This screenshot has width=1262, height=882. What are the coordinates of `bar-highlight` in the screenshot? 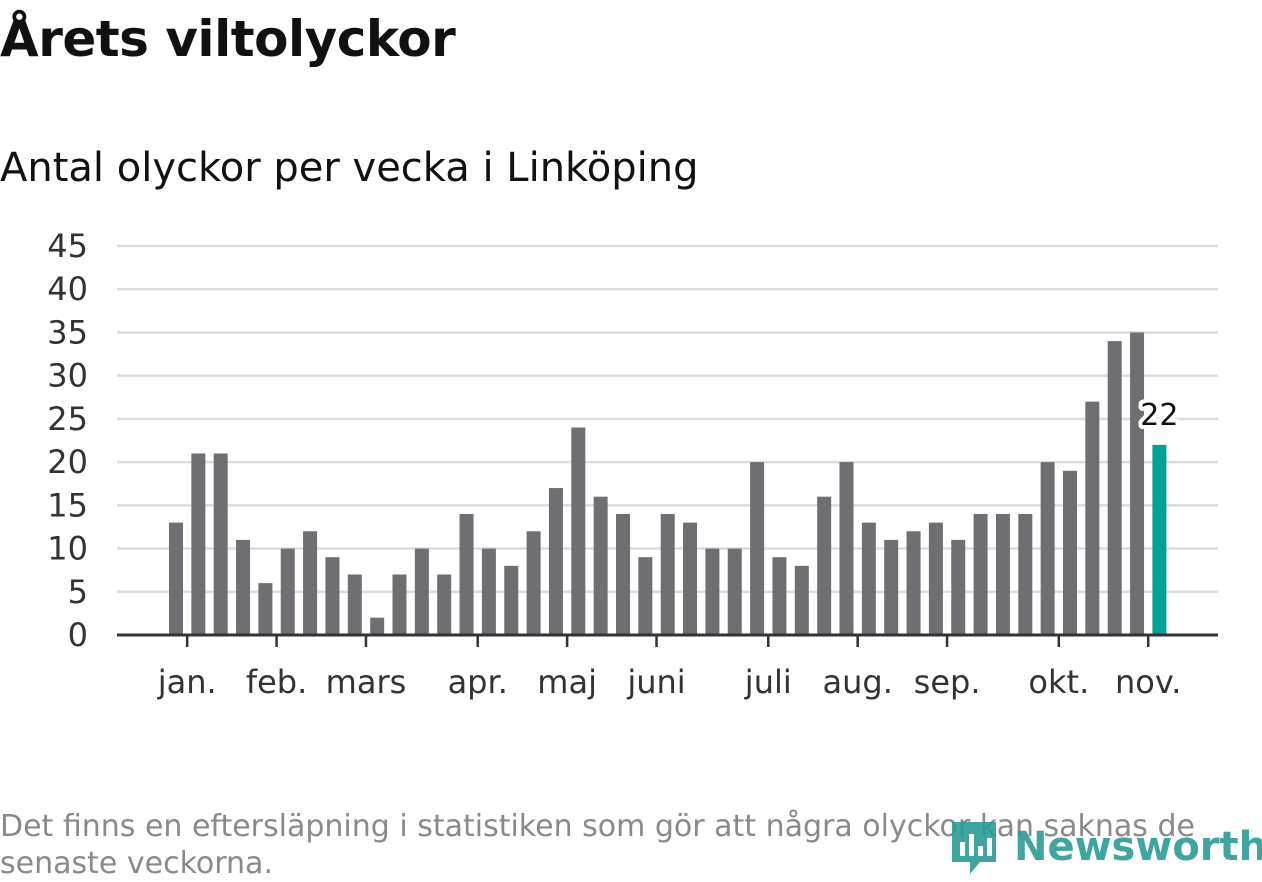 It's located at (1159, 539).